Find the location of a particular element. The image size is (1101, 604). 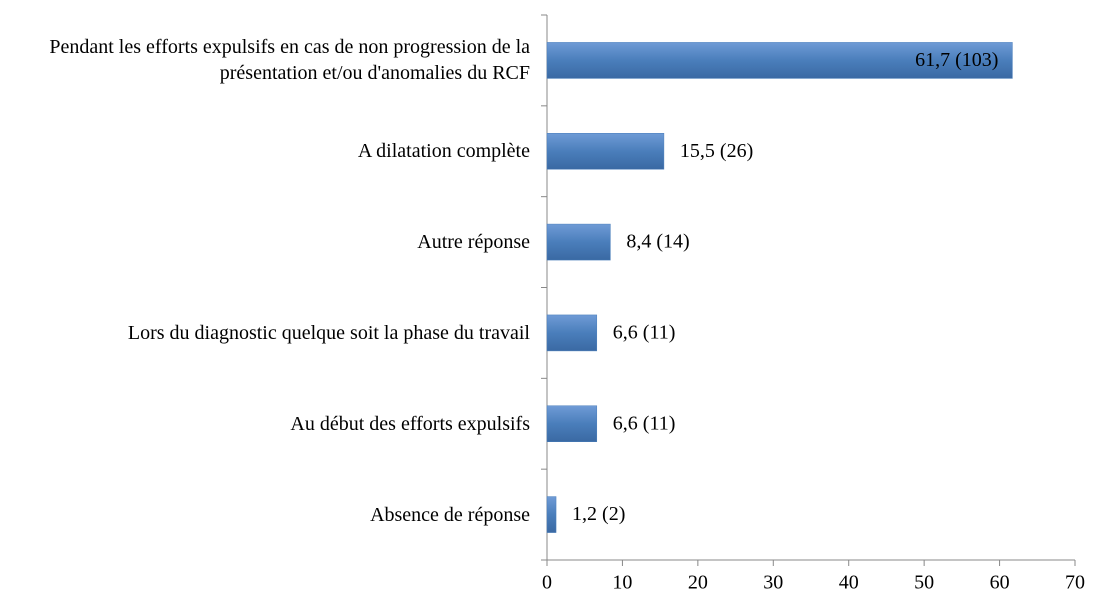

value-label: 8,4 (14) is located at coordinates (657, 242).